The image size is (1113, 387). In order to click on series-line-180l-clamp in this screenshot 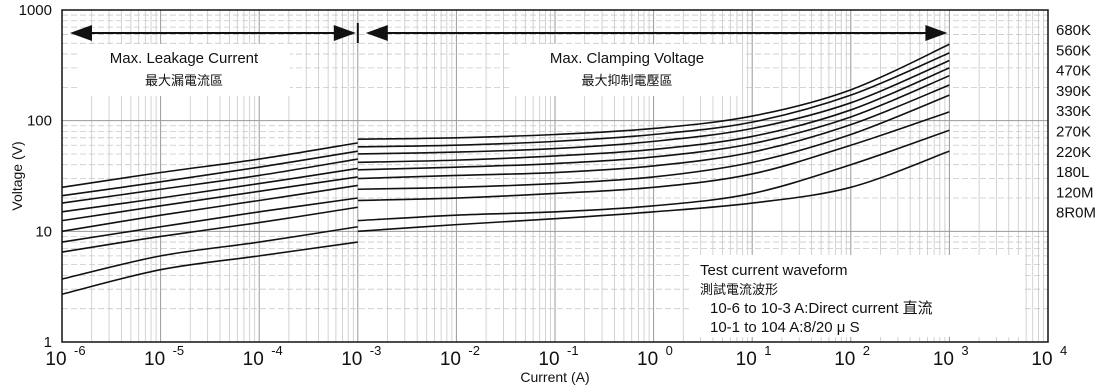, I will do `click(653, 156)`.